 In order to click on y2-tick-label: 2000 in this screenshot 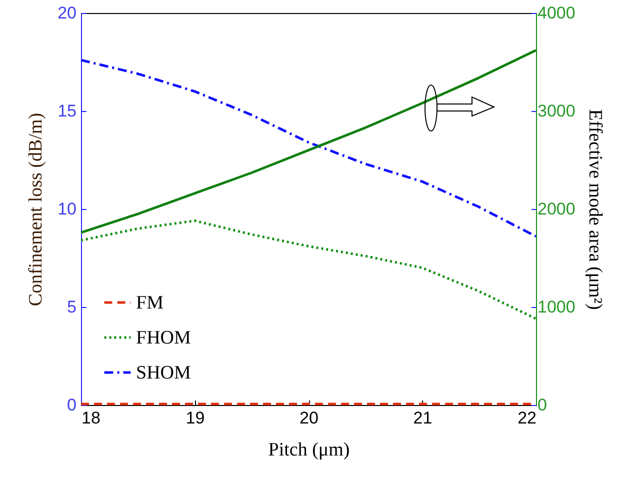, I will do `click(557, 209)`.